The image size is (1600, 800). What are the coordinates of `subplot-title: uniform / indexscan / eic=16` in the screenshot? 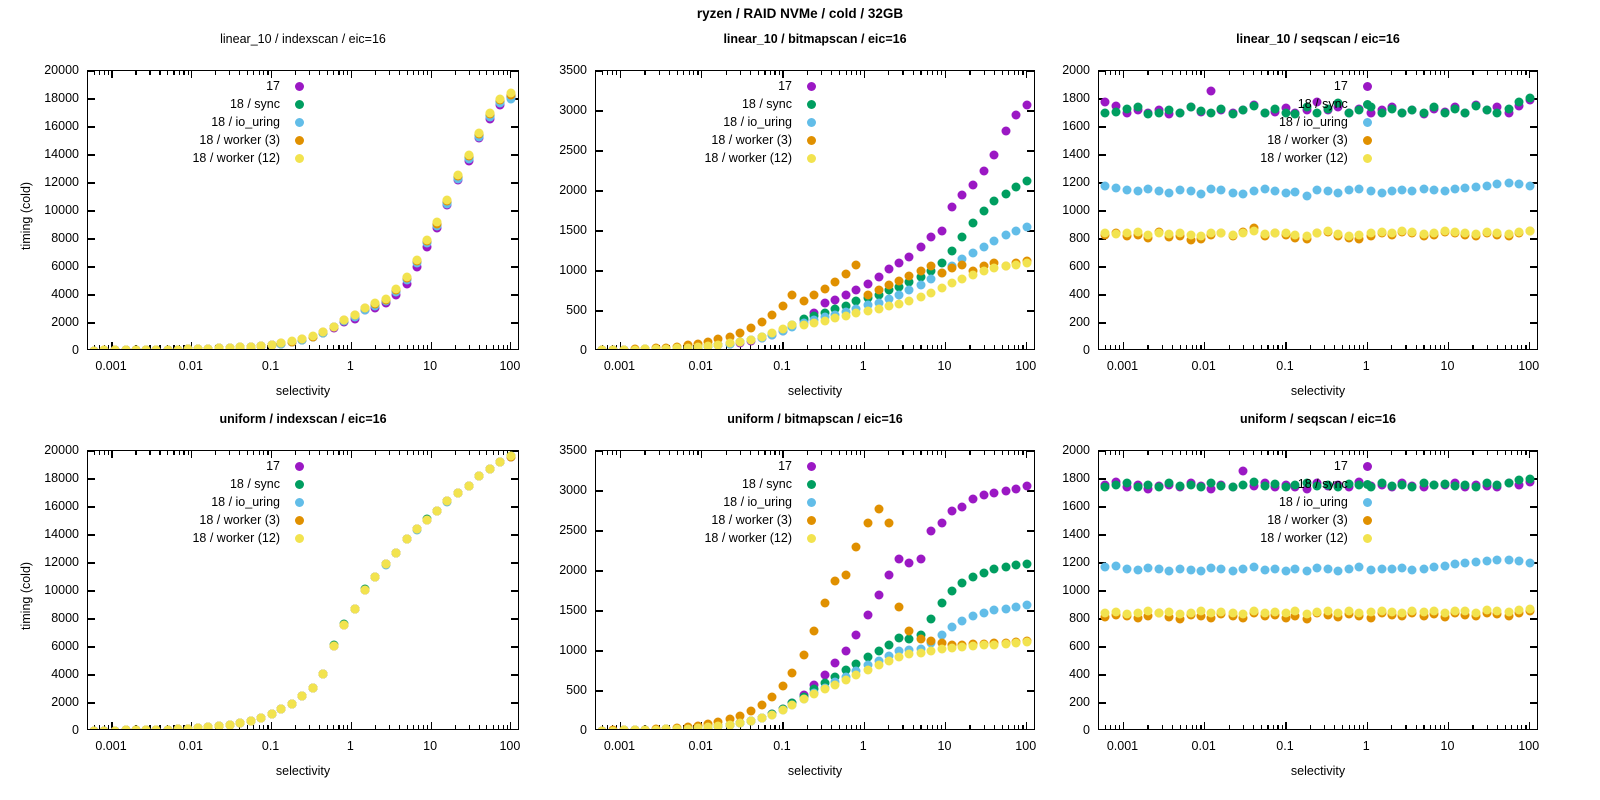 It's located at (303, 419).